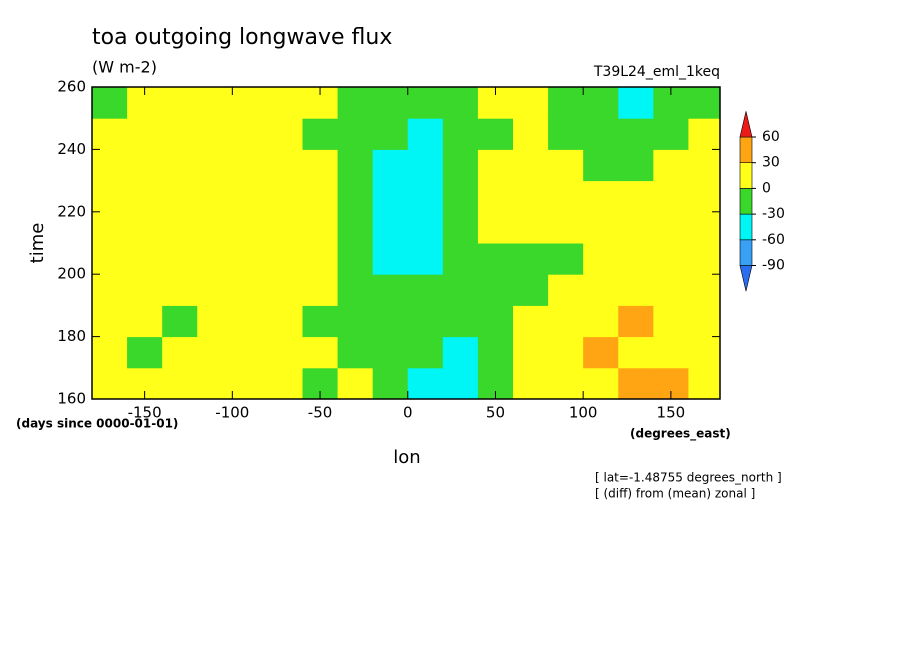  What do you see at coordinates (320, 413) in the screenshot?
I see `x-tick-label: -50` at bounding box center [320, 413].